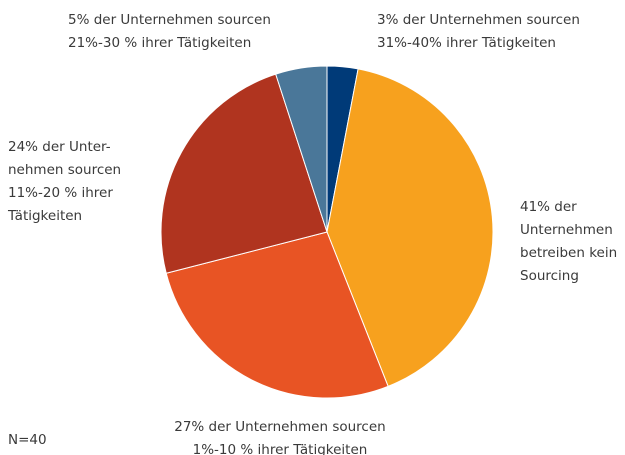 The width and height of the screenshot is (625, 455). What do you see at coordinates (568, 253) in the screenshot?
I see `slice-label: betreiben kein` at bounding box center [568, 253].